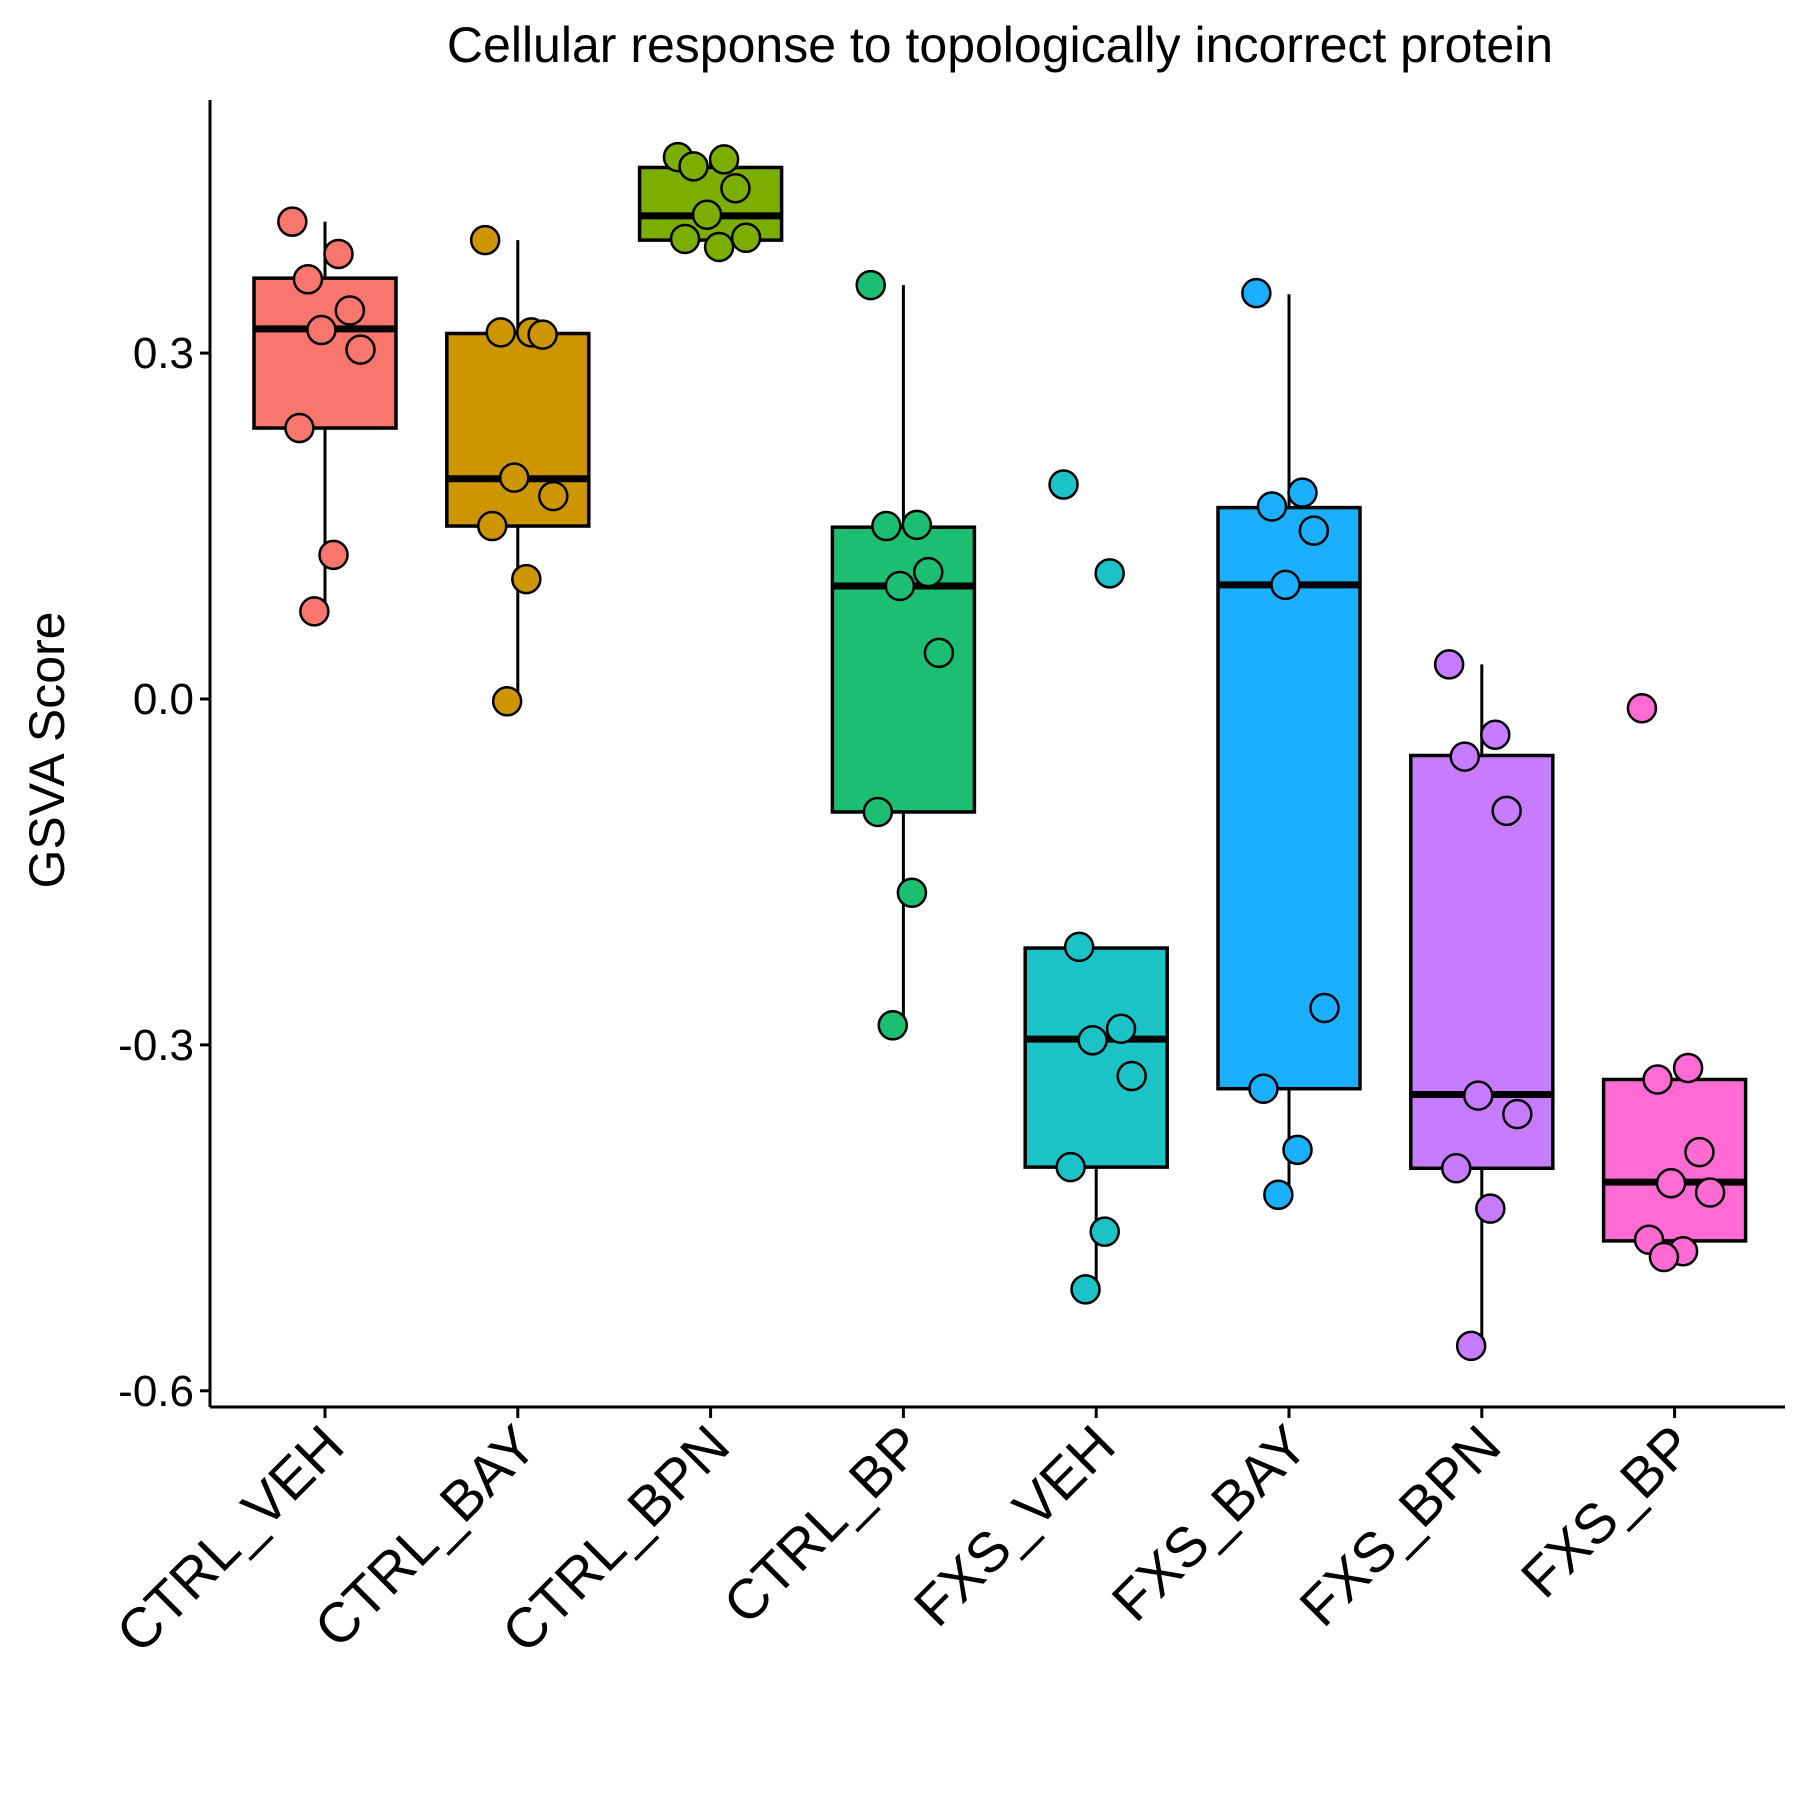  Describe the element at coordinates (1482, 1004) in the screenshot. I see `box-group-fxs-bpn` at that location.